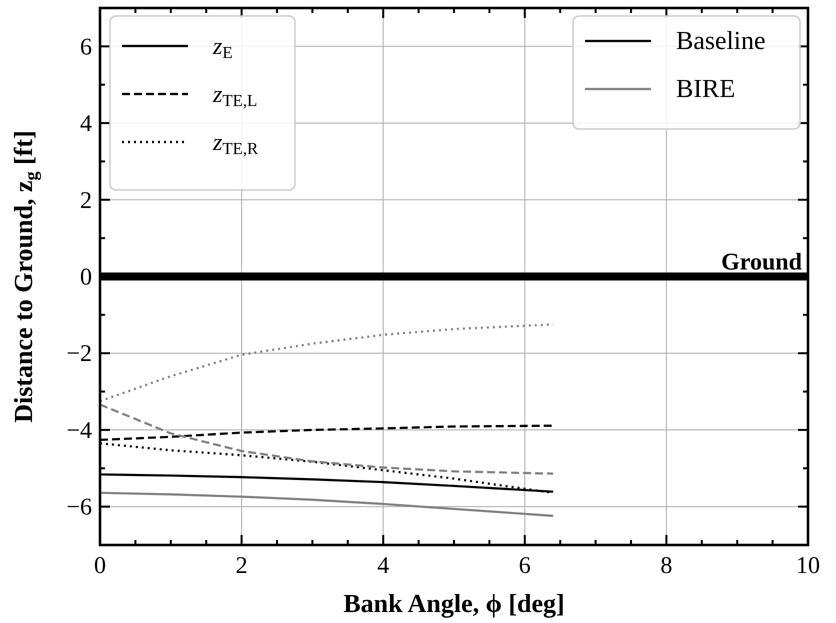 Image resolution: width=836 pixels, height=623 pixels. Describe the element at coordinates (86, 277) in the screenshot. I see `y-tick-label: 0` at that location.